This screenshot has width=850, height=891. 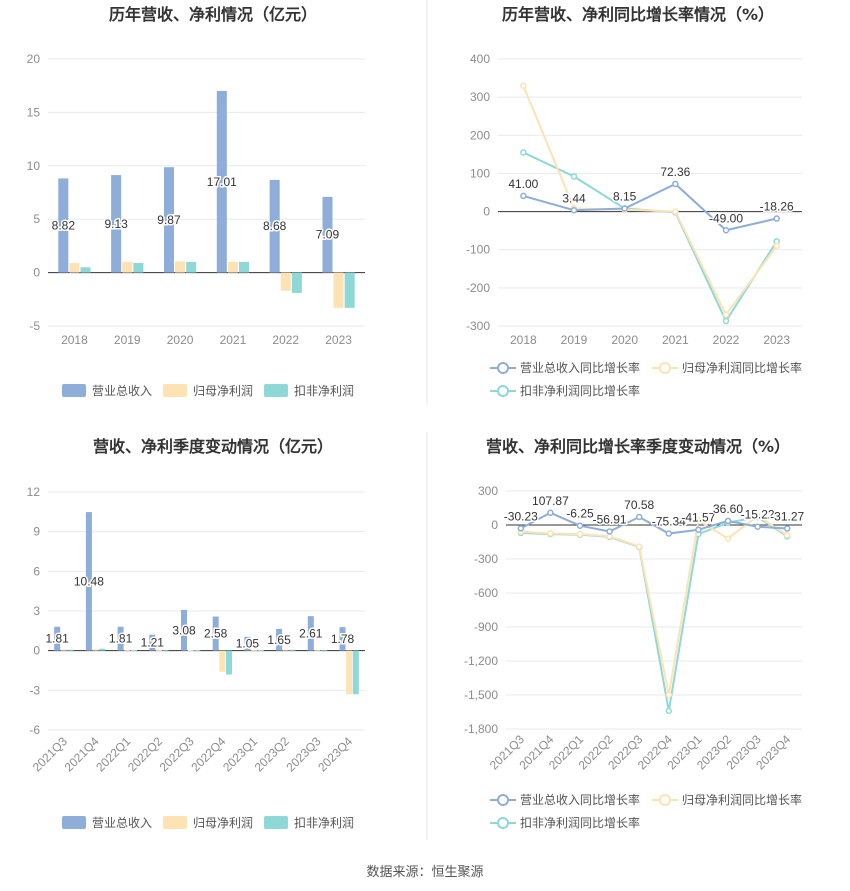 What do you see at coordinates (34, 730) in the screenshot?
I see `y-tick-label: -6` at bounding box center [34, 730].